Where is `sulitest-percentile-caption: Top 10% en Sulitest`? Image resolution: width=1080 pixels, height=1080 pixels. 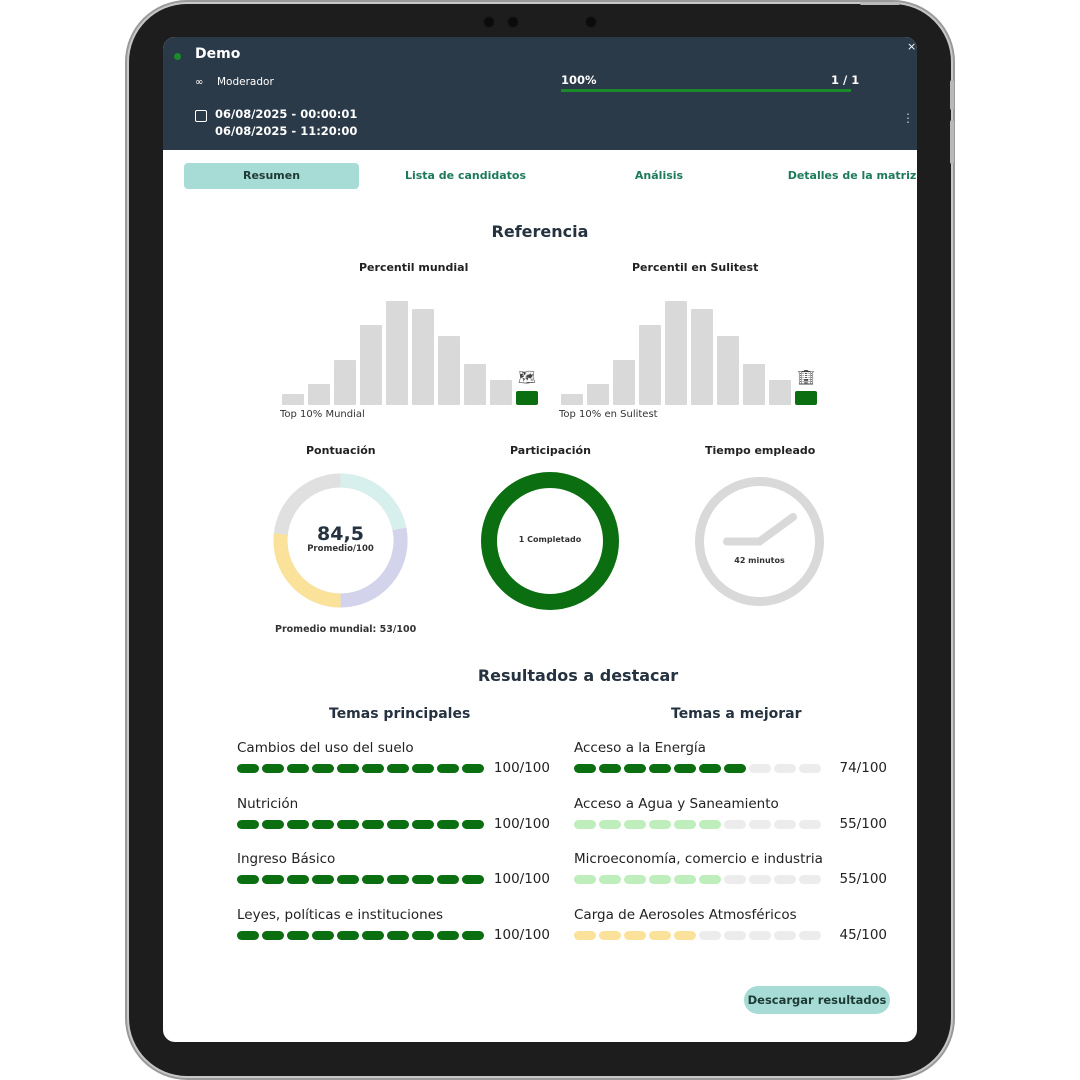
sulitest-percentile-caption: Top 10% en Sulitest is located at coordinates (608, 414).